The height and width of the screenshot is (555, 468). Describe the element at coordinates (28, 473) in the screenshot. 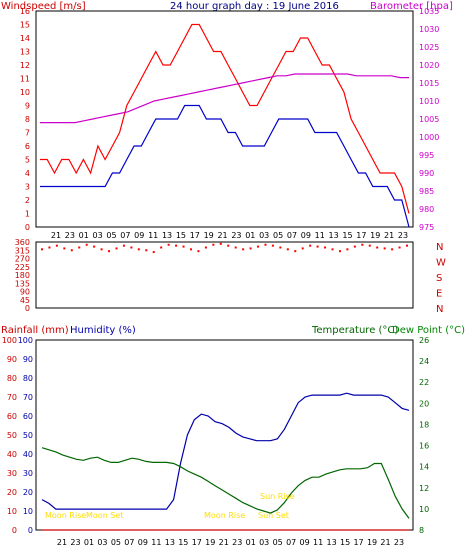

I see `humidity-y-tick-label: 30` at that location.